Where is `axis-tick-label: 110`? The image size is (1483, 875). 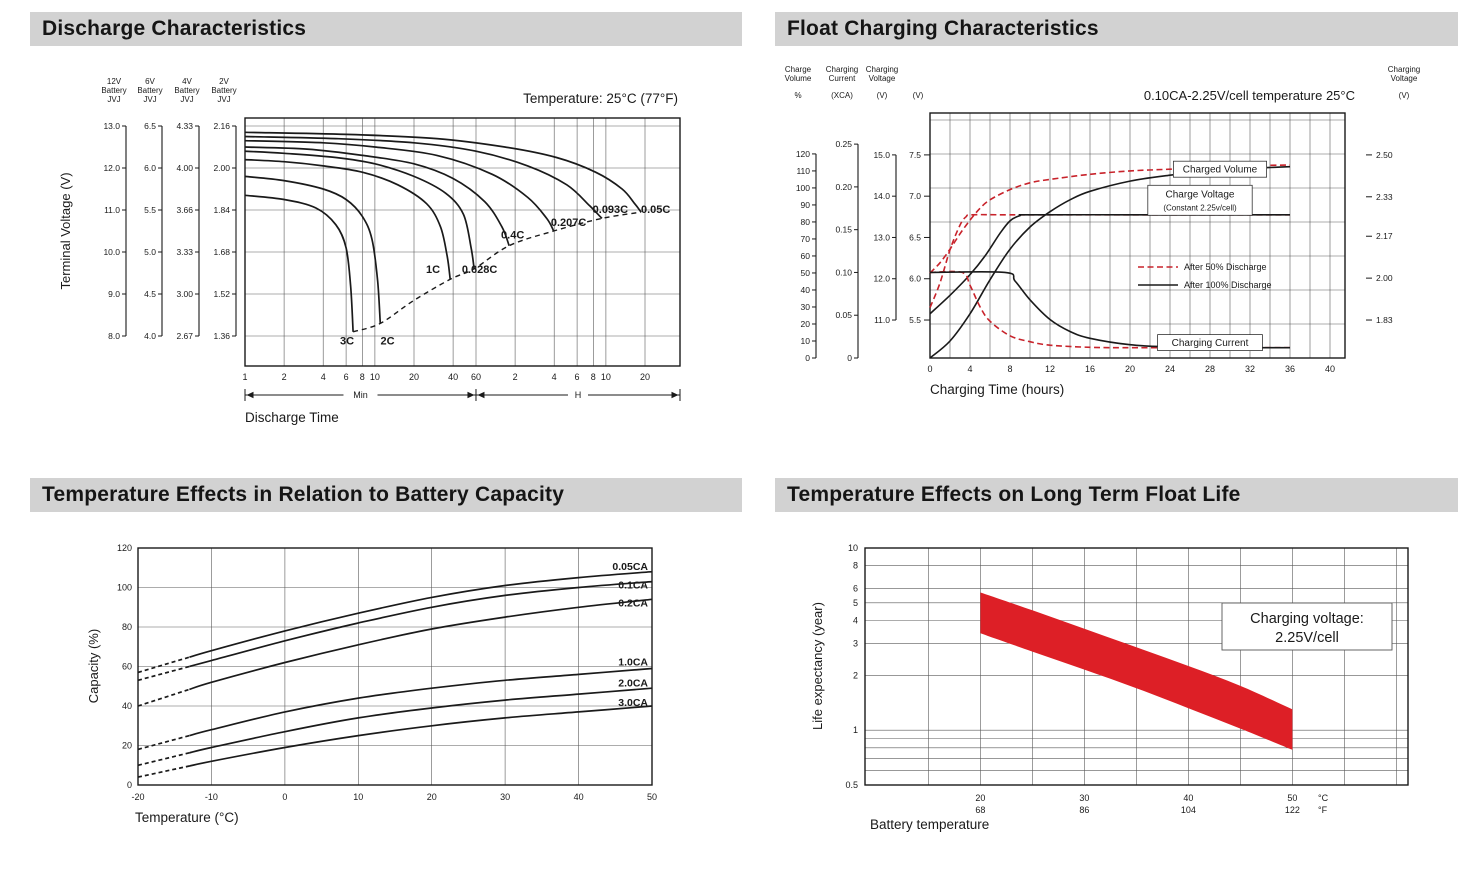
axis-tick-label: 110 is located at coordinates (803, 171).